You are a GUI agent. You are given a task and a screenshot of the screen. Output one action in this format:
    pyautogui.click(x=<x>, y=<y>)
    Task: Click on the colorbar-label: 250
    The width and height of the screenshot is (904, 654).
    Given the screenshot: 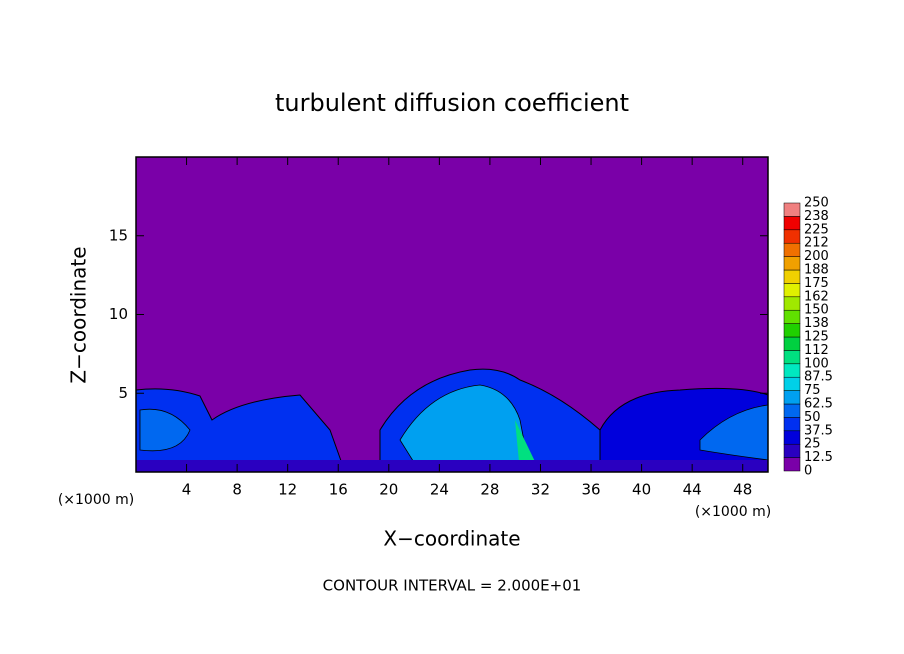 What is the action you would take?
    pyautogui.click(x=816, y=203)
    